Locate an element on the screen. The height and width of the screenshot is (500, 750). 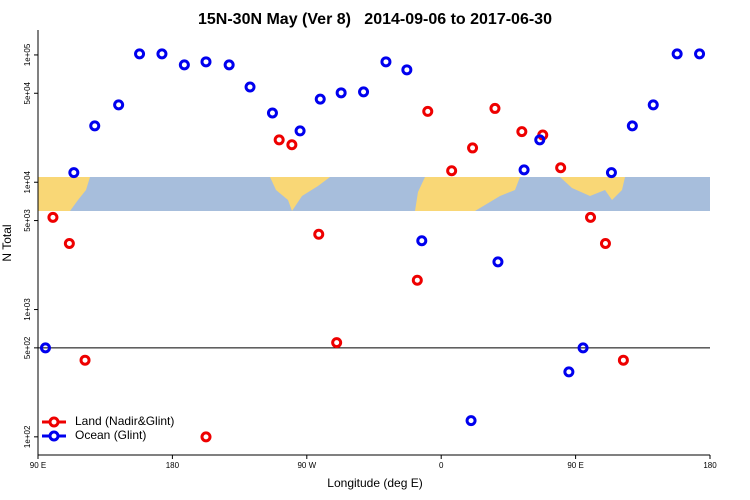
legend-label: Land (Nadir&Glint) is located at coordinates (124, 421).